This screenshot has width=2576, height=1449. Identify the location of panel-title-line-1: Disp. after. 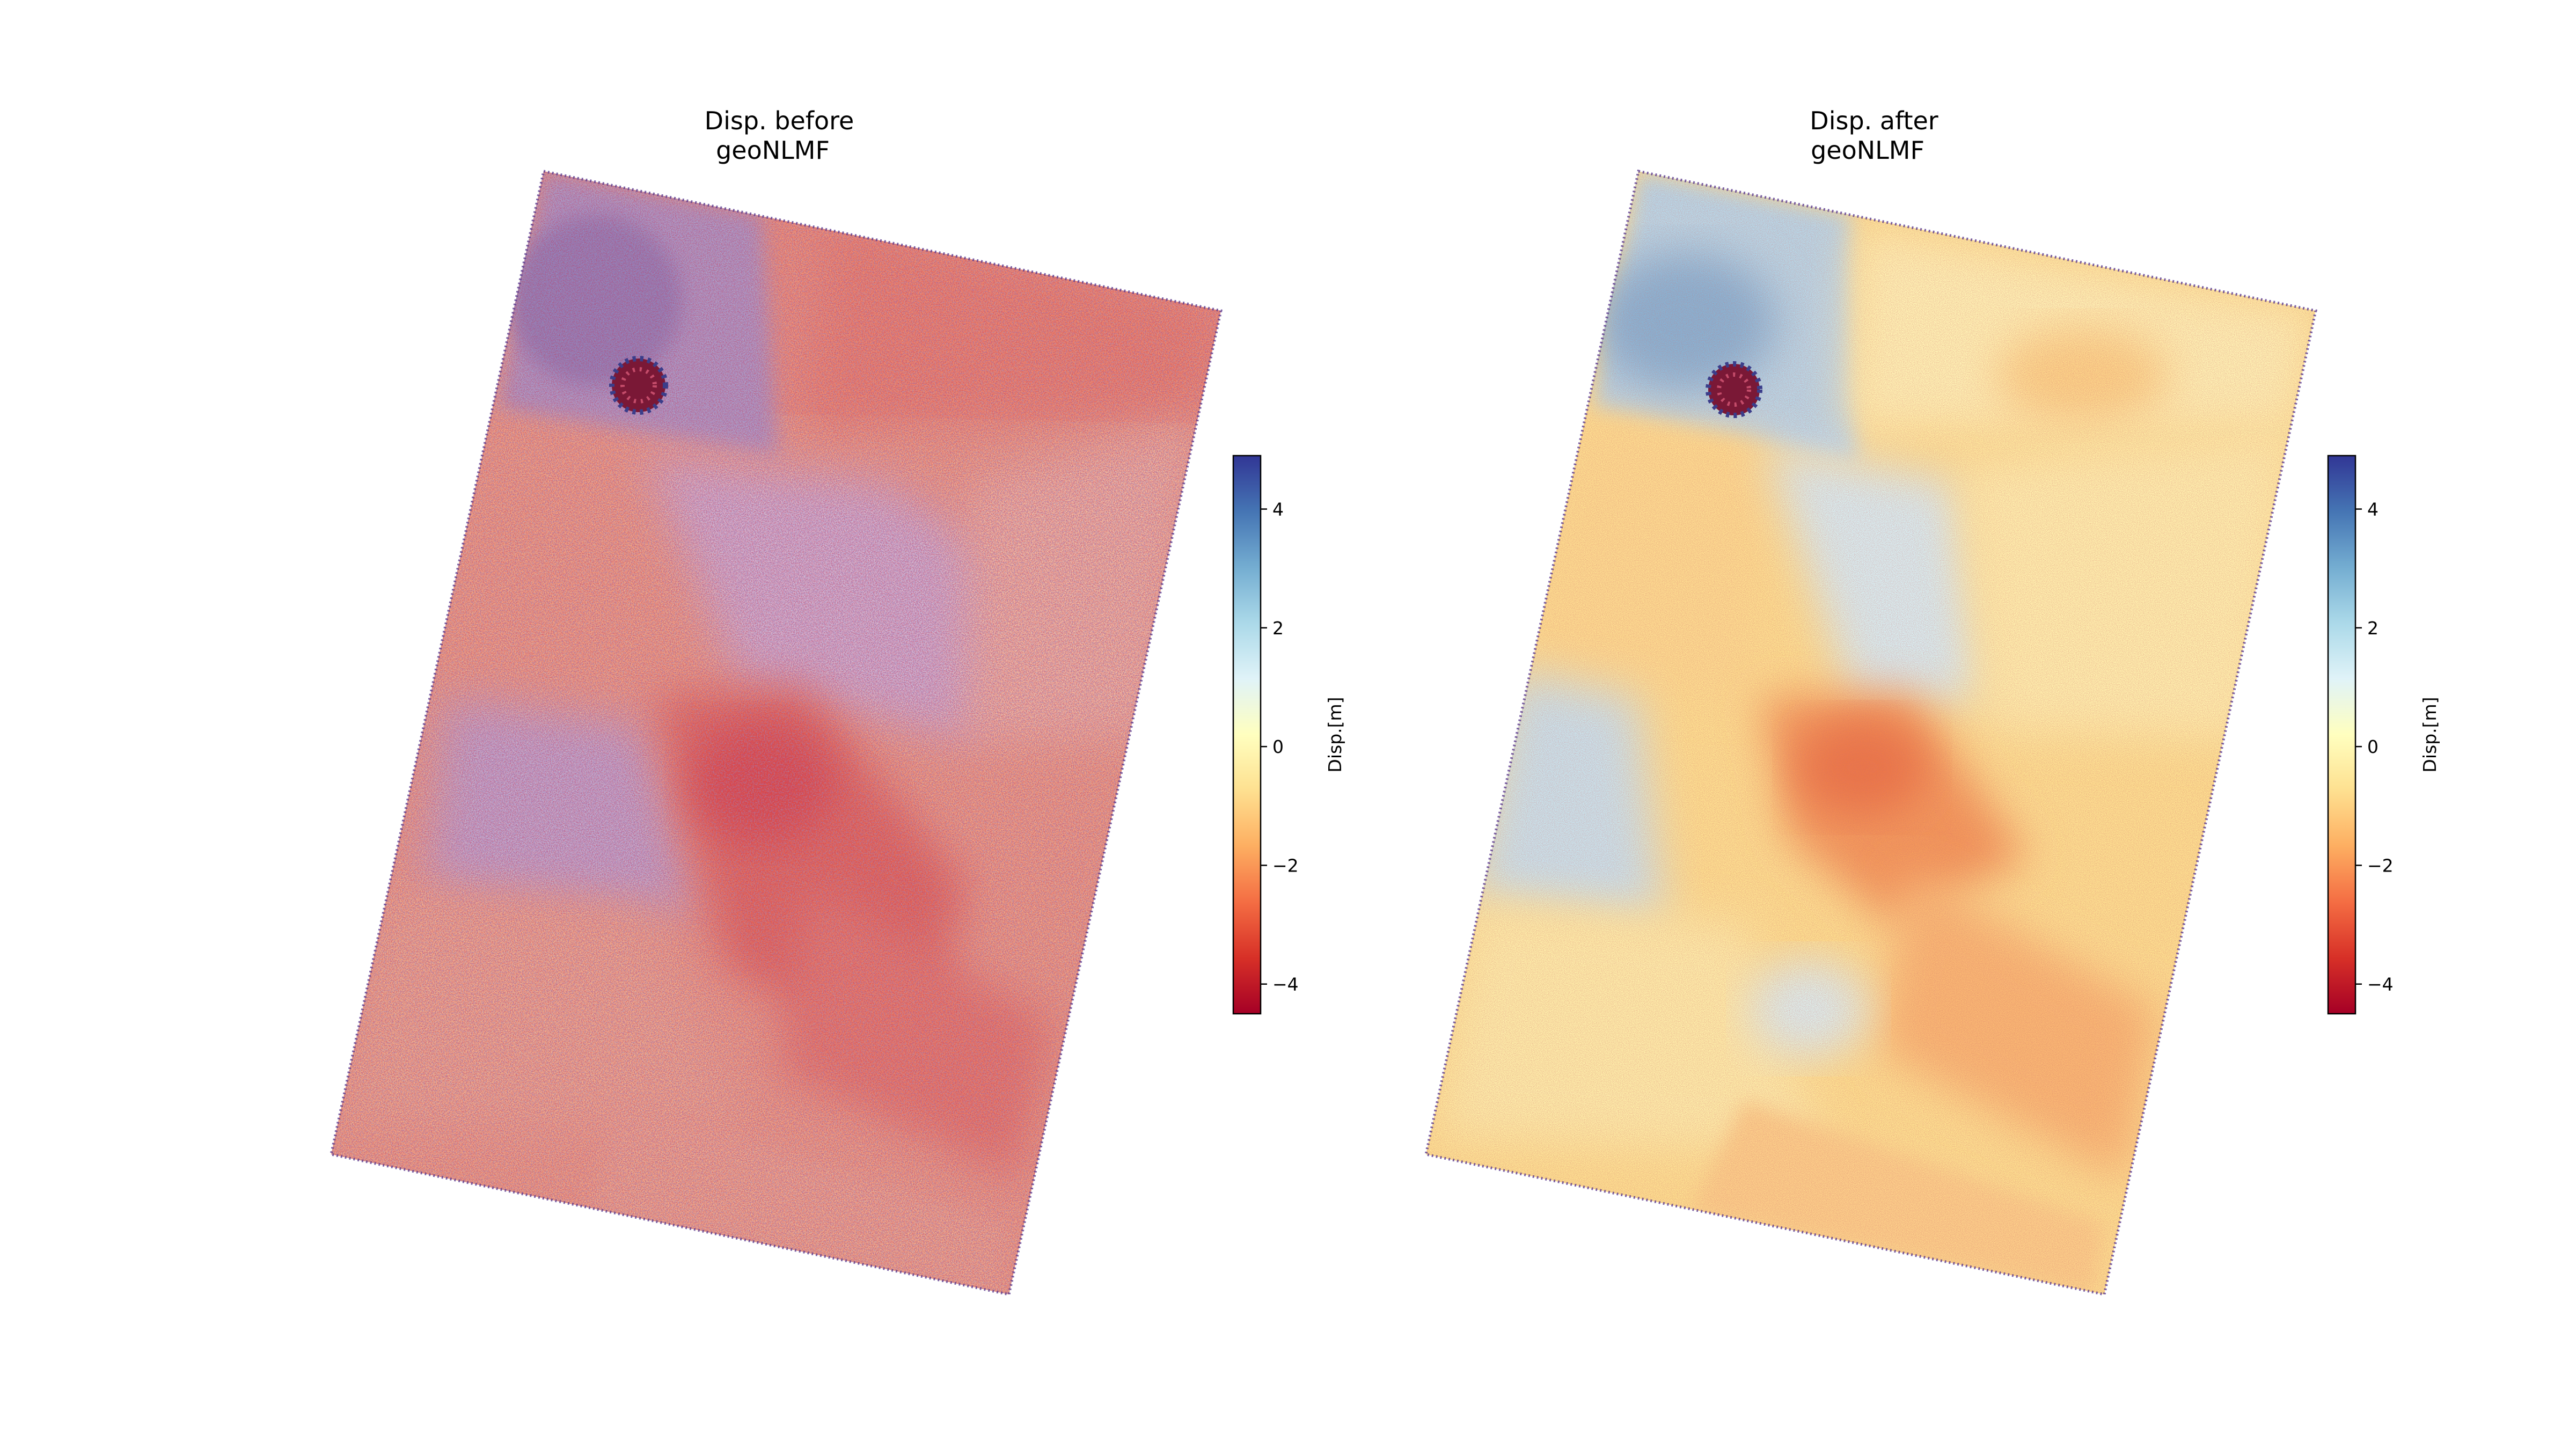
(1874, 120).